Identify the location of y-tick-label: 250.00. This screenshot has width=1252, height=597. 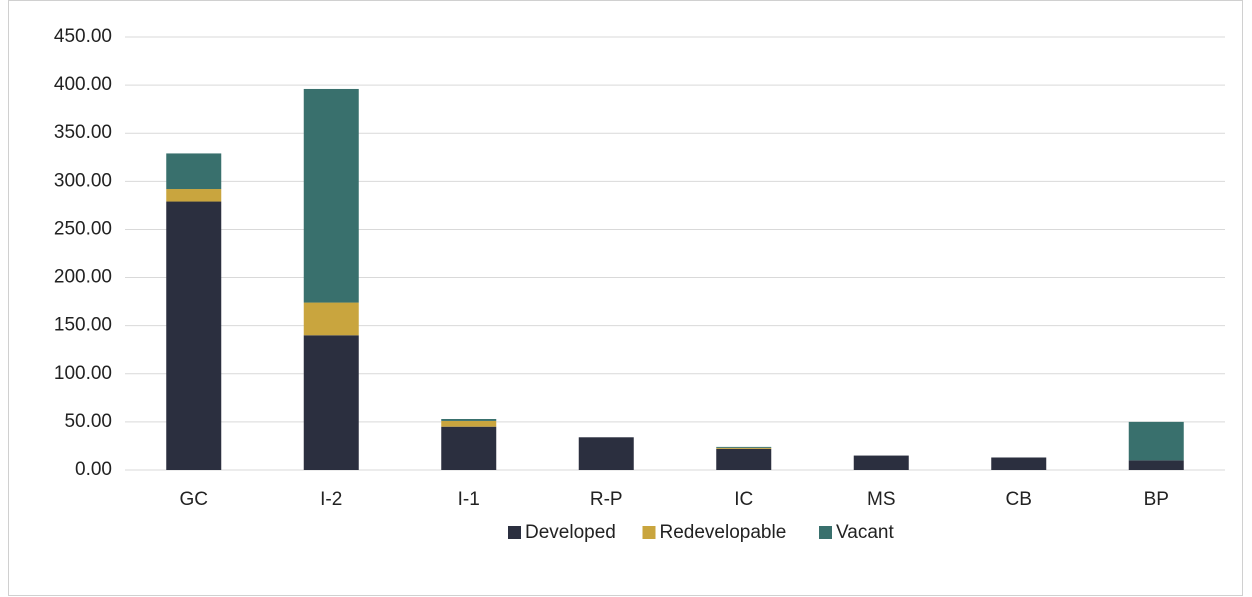
(83, 228).